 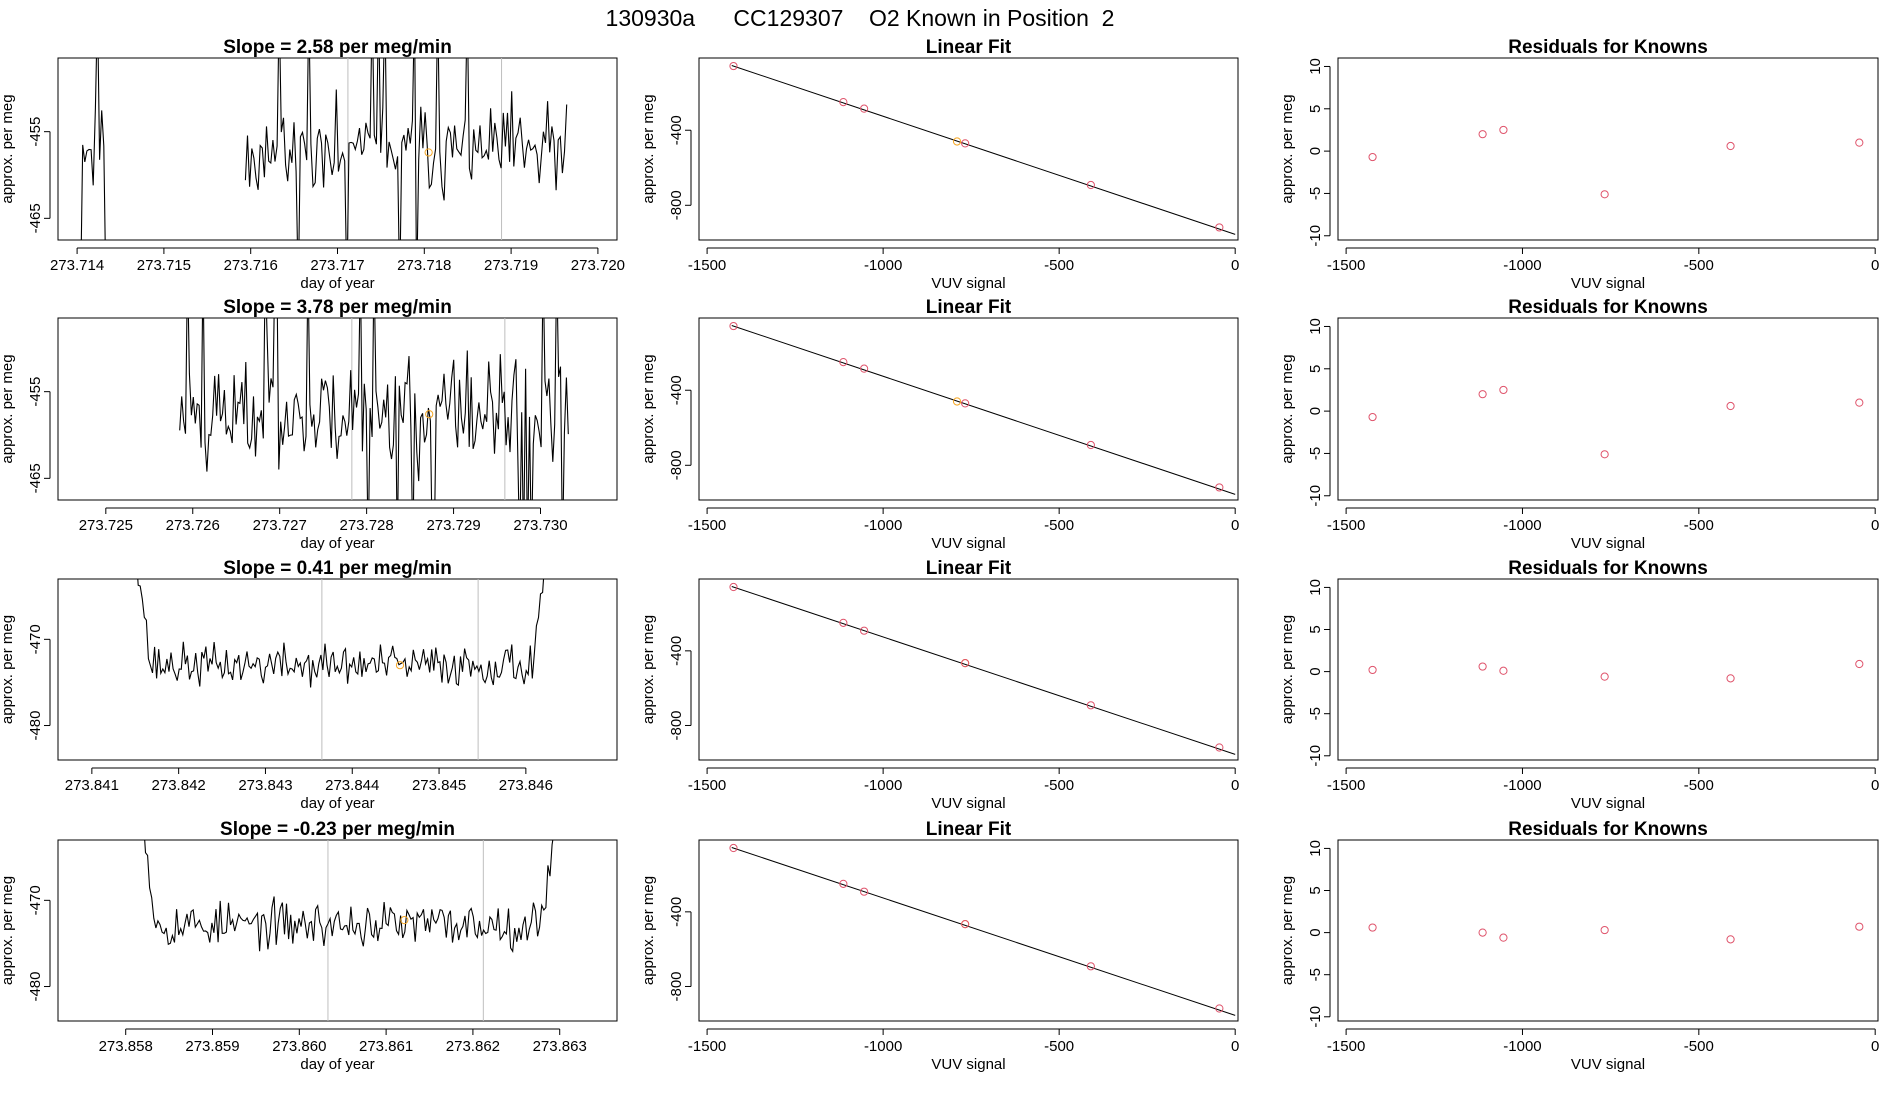 What do you see at coordinates (299, 1046) in the screenshot?
I see `x-tick-label: 273.860` at bounding box center [299, 1046].